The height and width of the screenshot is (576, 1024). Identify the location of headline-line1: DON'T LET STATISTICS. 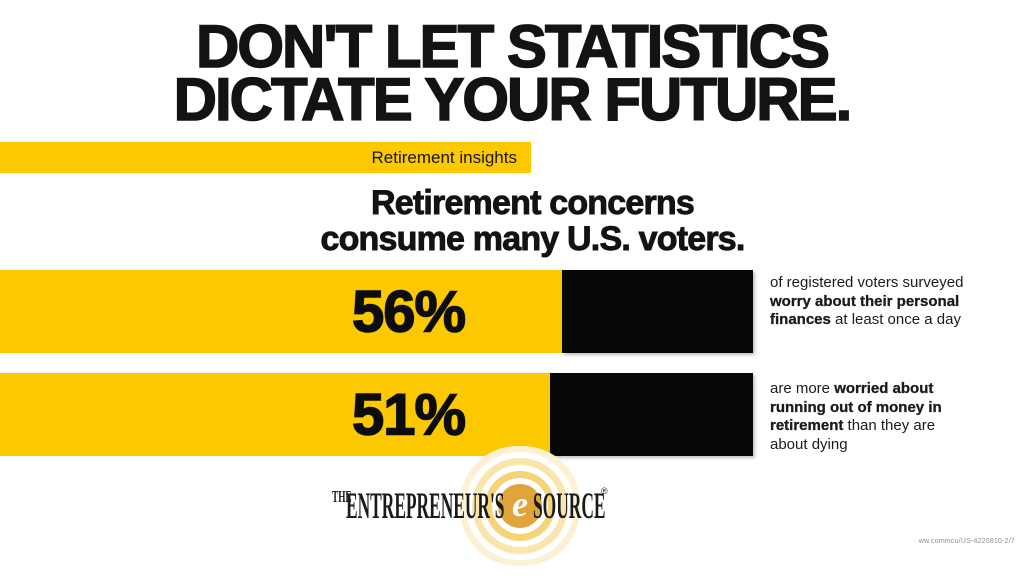
(513, 46).